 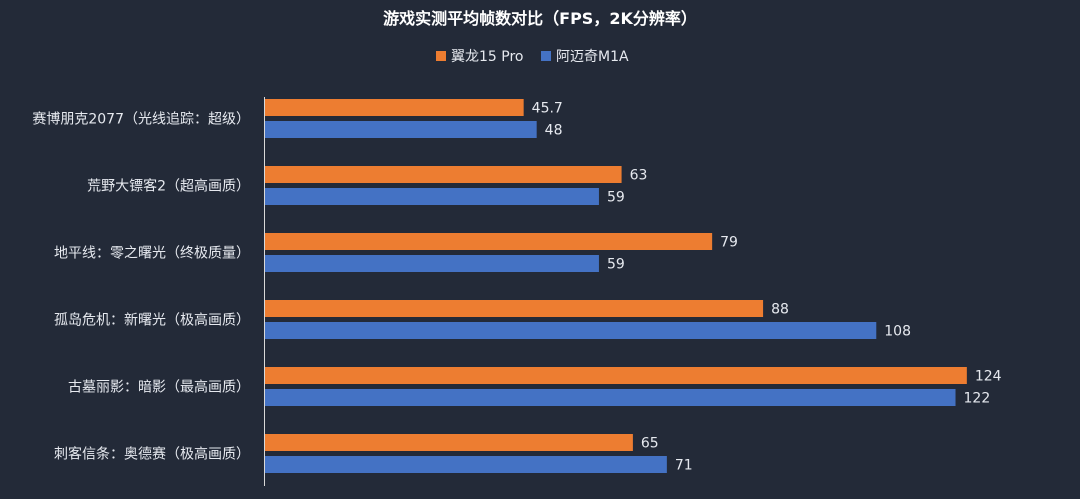 What do you see at coordinates (729, 243) in the screenshot?
I see `data-label-series-0: 79` at bounding box center [729, 243].